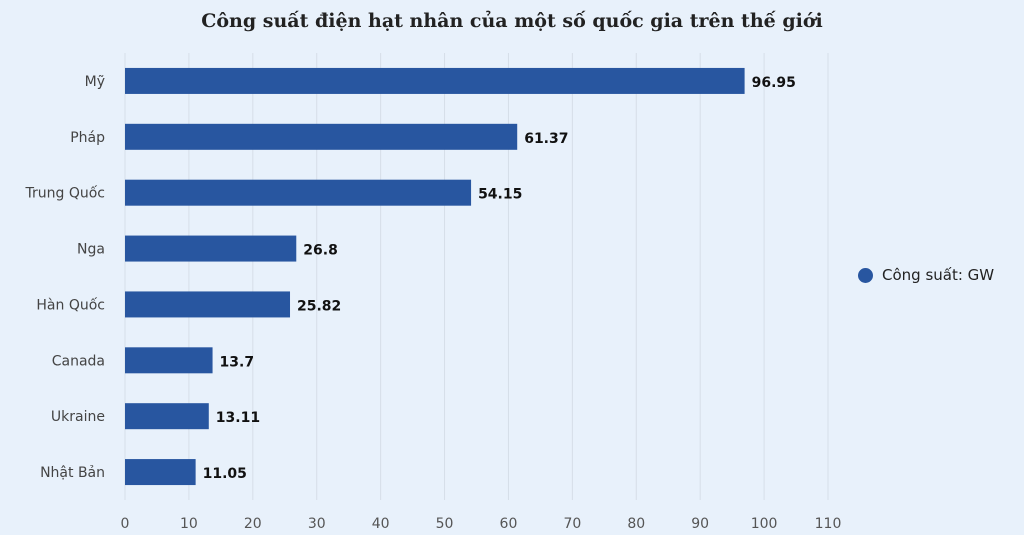  Describe the element at coordinates (938, 275) in the screenshot. I see `legend-label: Công suất: GW` at that location.